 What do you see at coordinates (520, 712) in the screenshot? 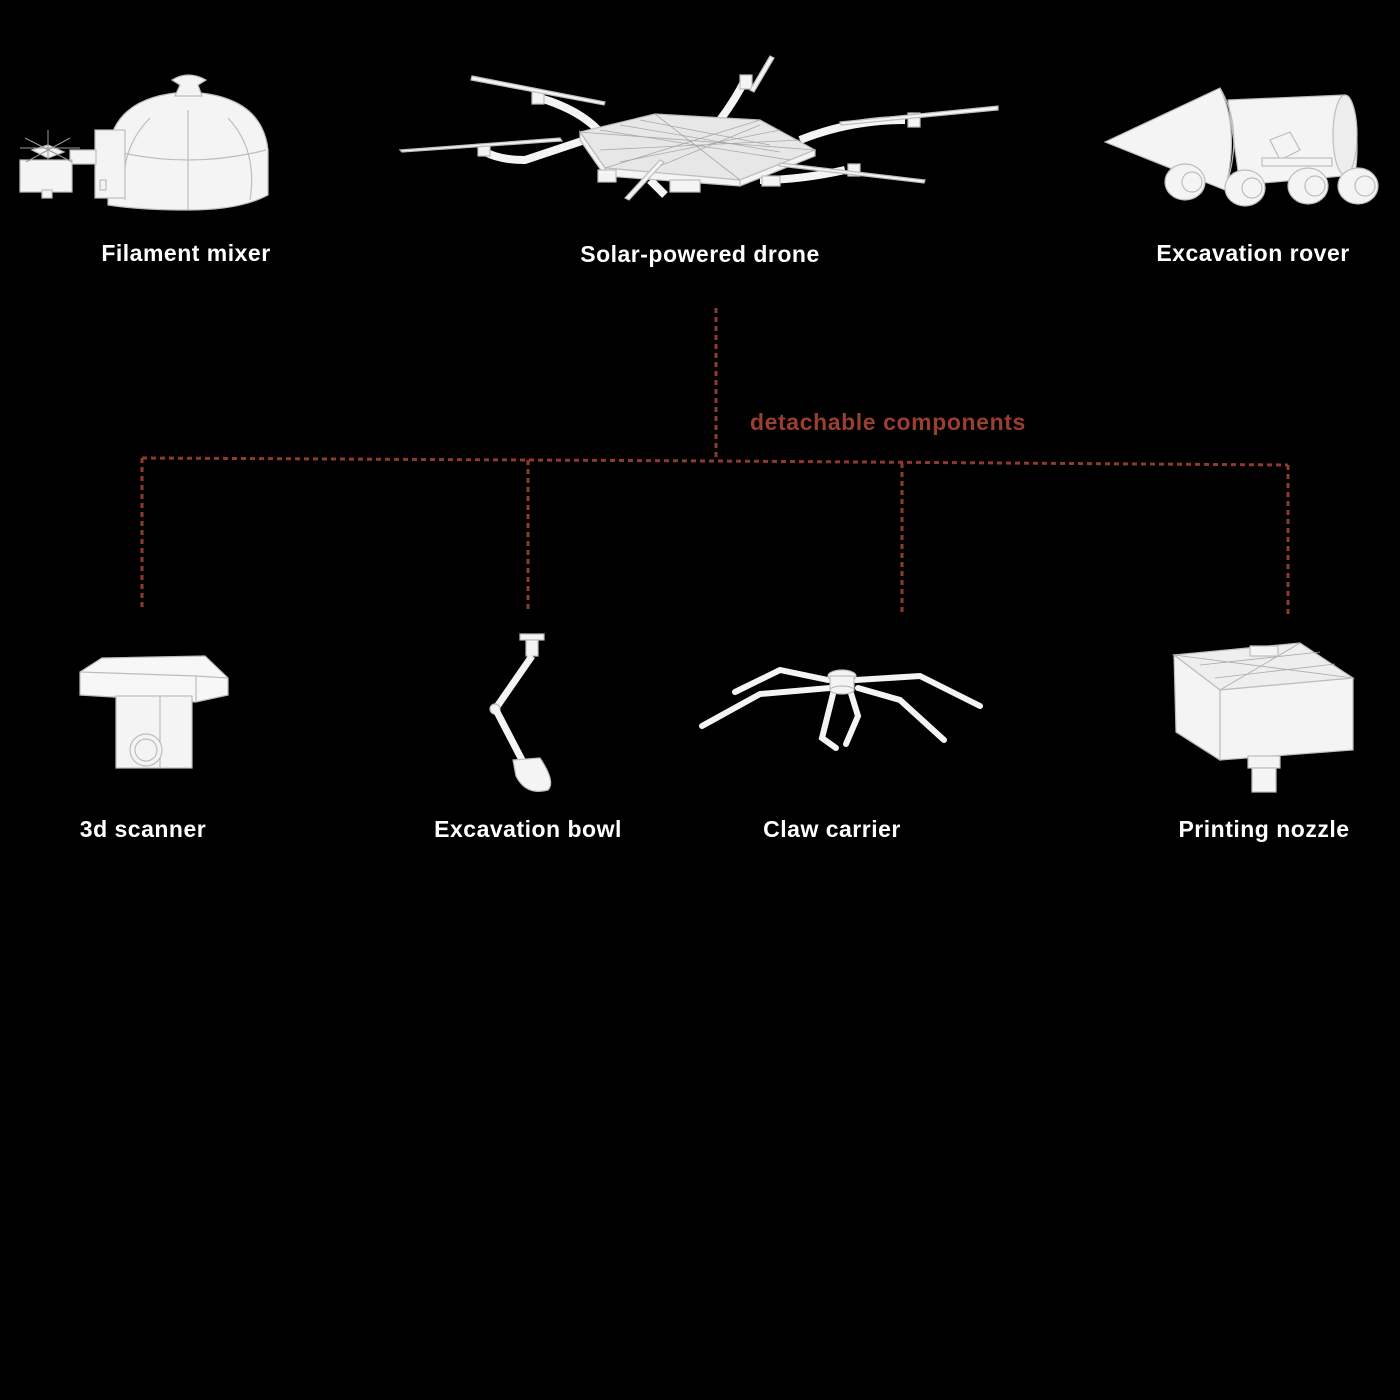
I see `excavation-bowl-icon` at bounding box center [520, 712].